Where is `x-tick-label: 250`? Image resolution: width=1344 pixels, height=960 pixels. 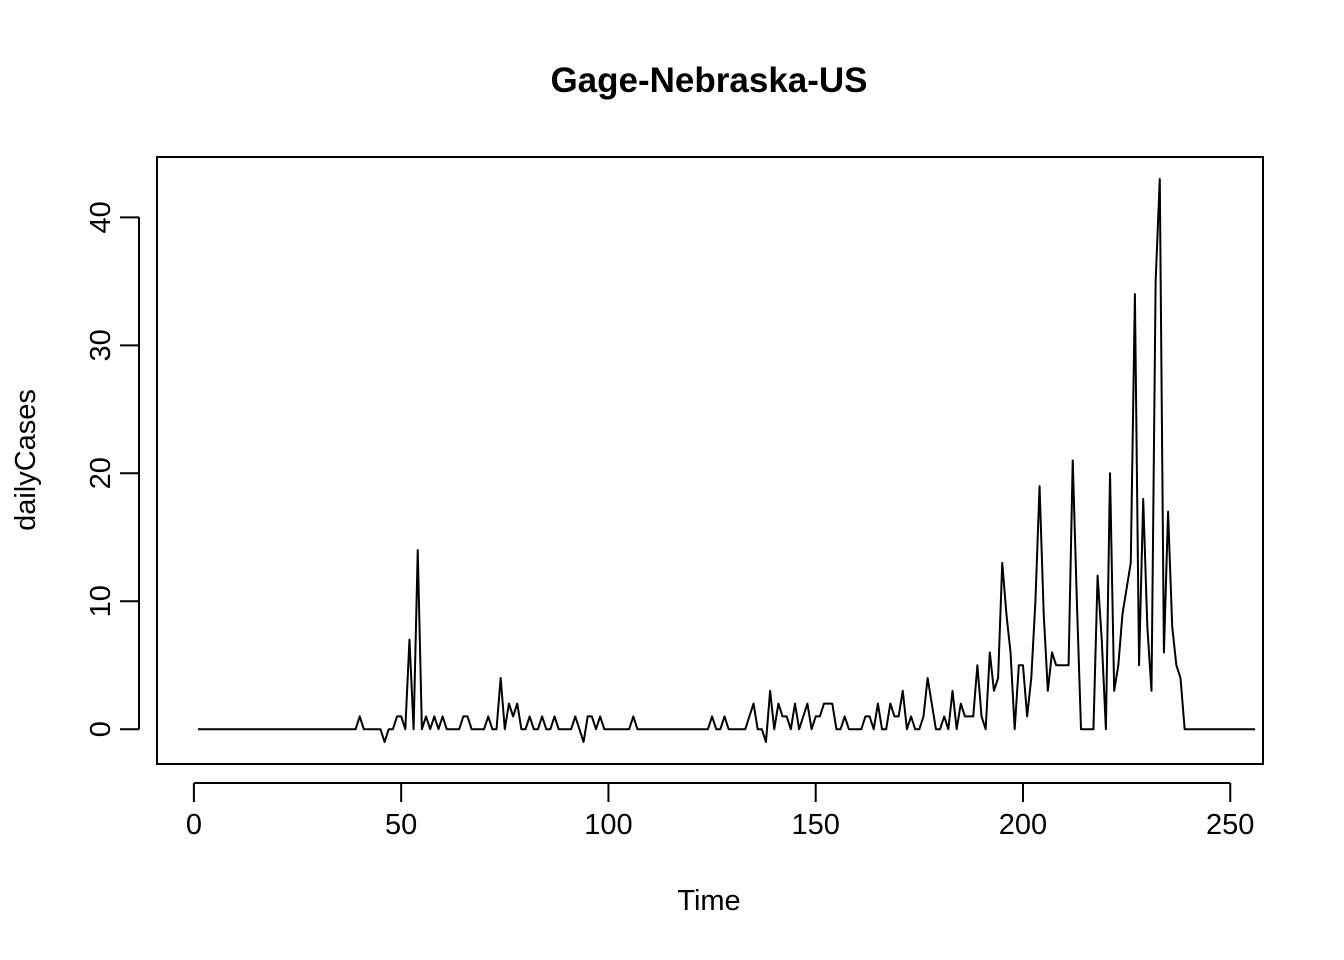 x-tick-label: 250 is located at coordinates (1230, 825).